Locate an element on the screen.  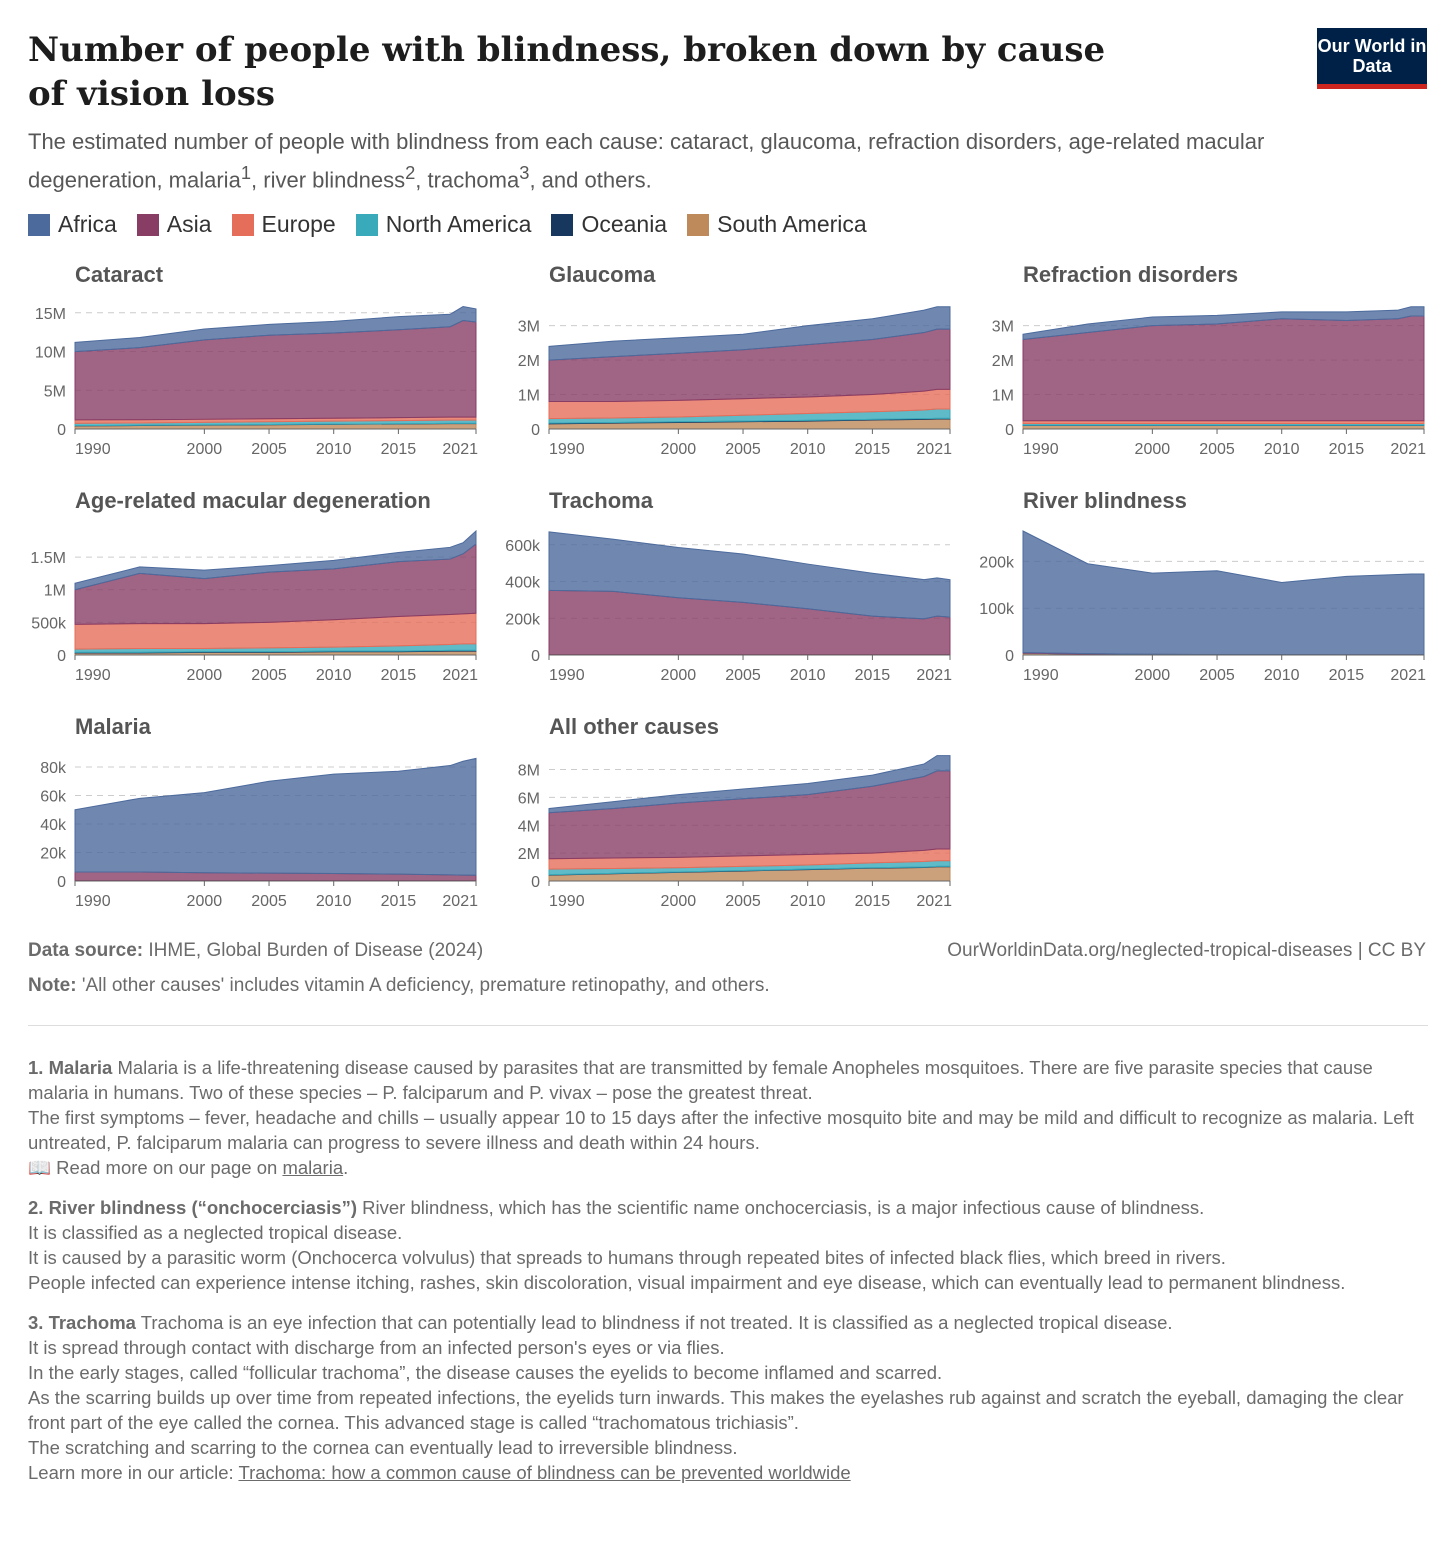
y-tick-label: 500k is located at coordinates (49, 623).